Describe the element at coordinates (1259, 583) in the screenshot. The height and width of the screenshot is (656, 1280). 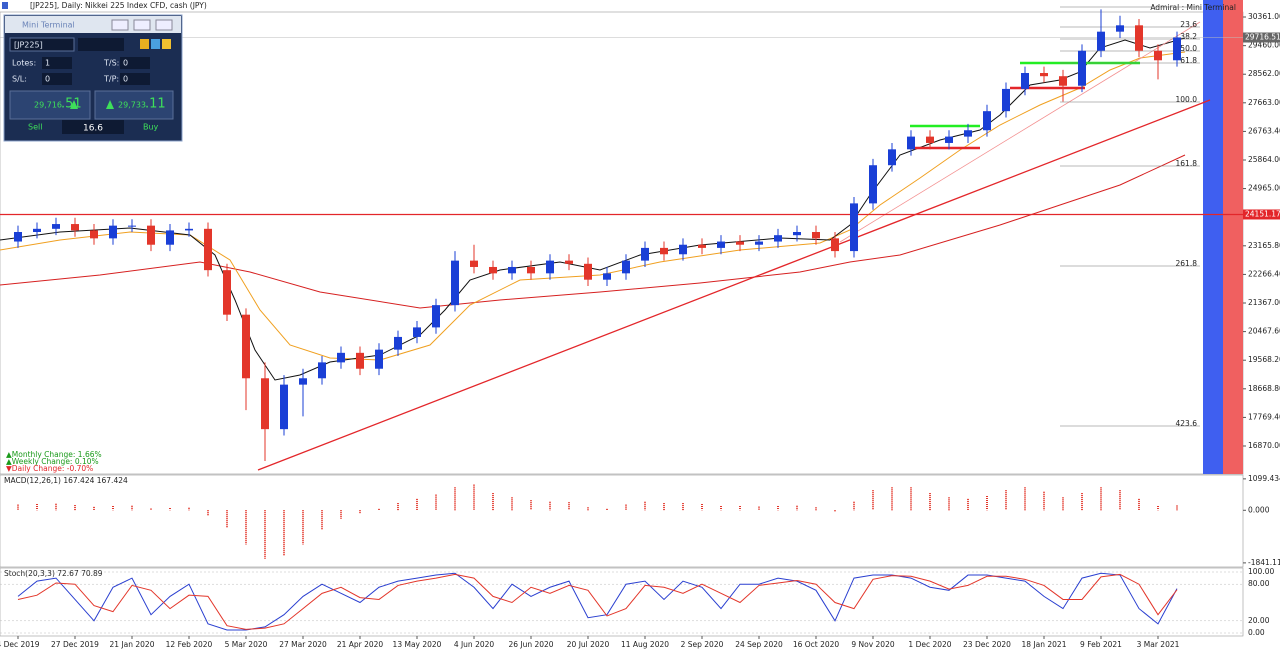
I see `y-tick-label: 80.00` at that location.